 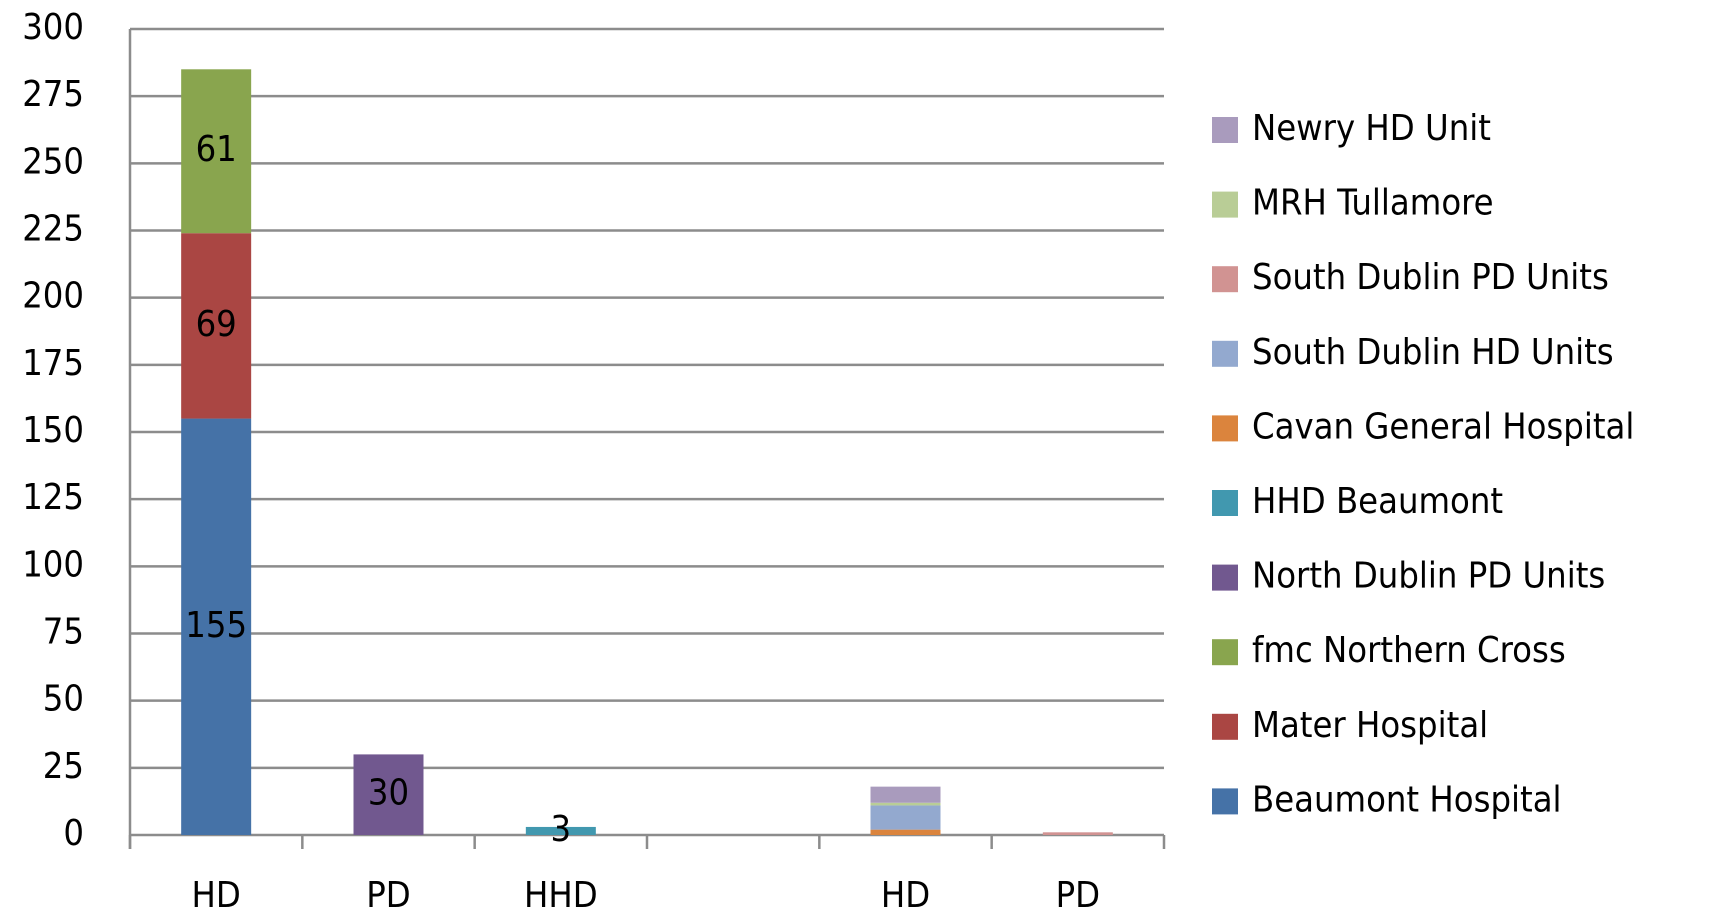 What do you see at coordinates (1371, 128) in the screenshot?
I see `legend-label: Newry HD Unit` at bounding box center [1371, 128].